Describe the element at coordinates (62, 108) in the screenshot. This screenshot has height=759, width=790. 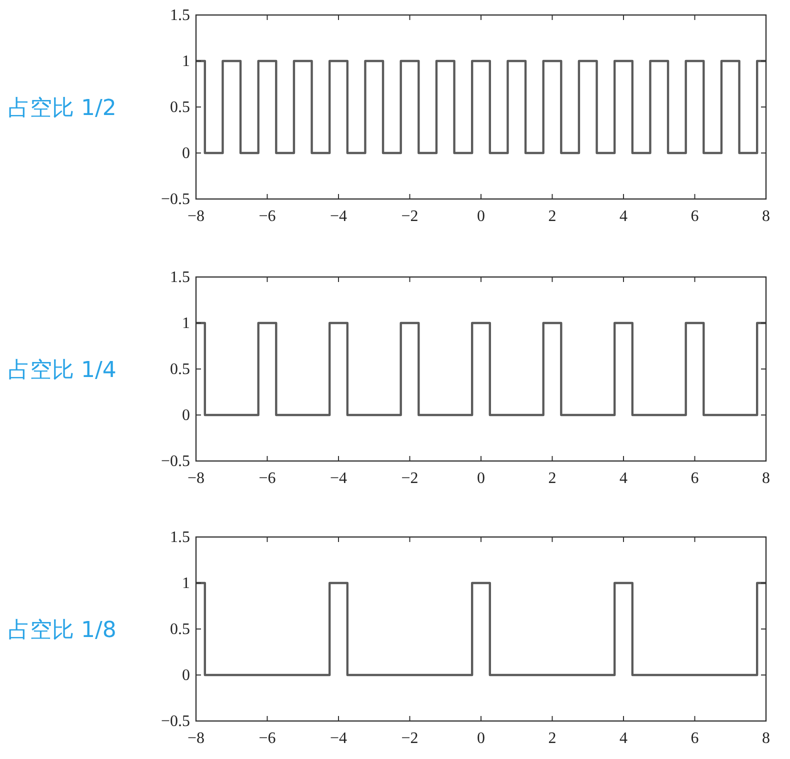
I see `text: 占空比 1/2` at that location.